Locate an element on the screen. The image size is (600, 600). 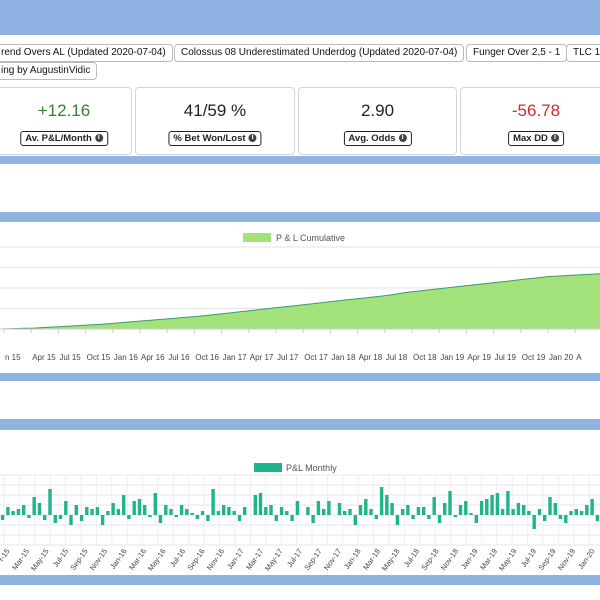
stat-label: Max DD is located at coordinates (530, 138).